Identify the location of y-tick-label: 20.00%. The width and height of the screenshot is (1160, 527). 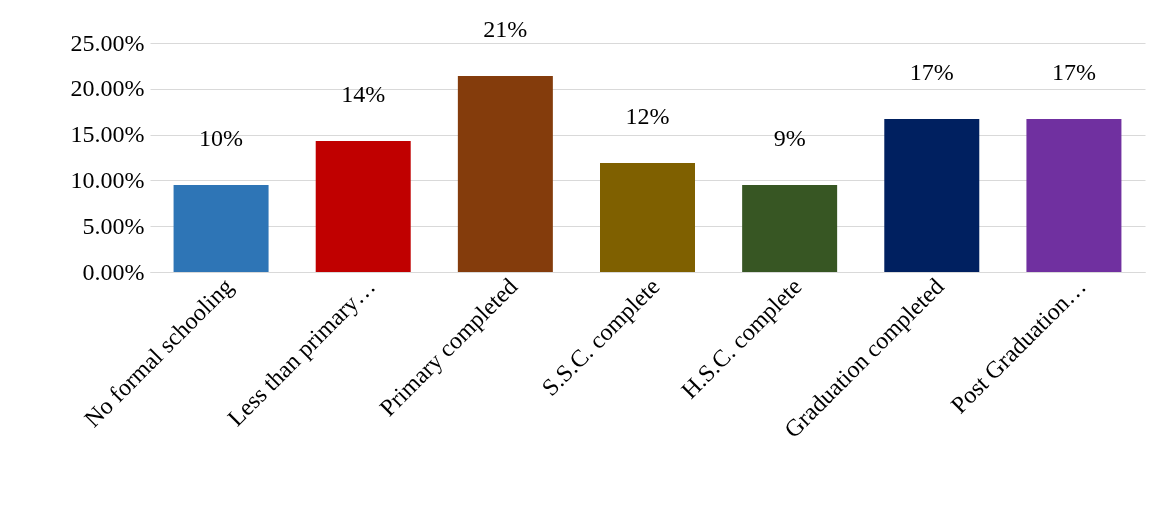
(107, 88).